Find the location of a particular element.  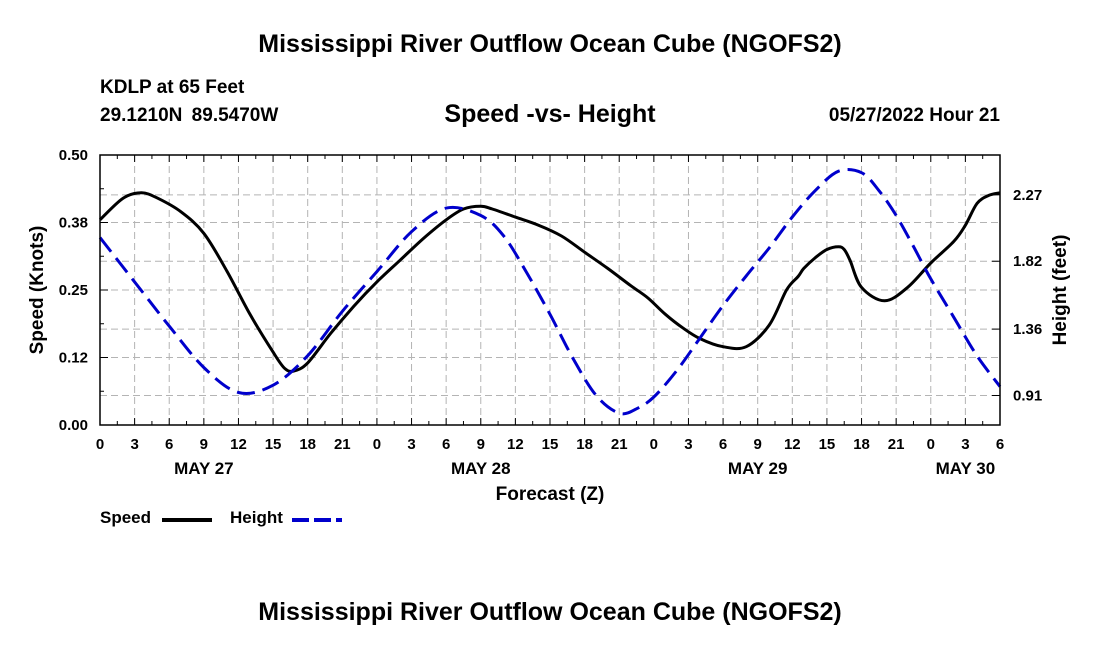

forecast-datetime: 05/27/2022 Hour 21 is located at coordinates (914, 115).